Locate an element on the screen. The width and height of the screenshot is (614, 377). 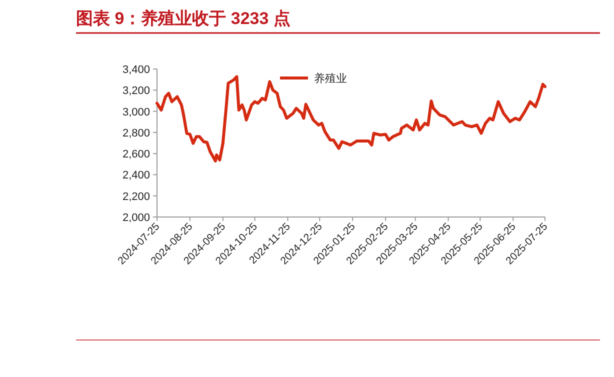
y-tick-label: 3,000 is located at coordinates (136, 112).